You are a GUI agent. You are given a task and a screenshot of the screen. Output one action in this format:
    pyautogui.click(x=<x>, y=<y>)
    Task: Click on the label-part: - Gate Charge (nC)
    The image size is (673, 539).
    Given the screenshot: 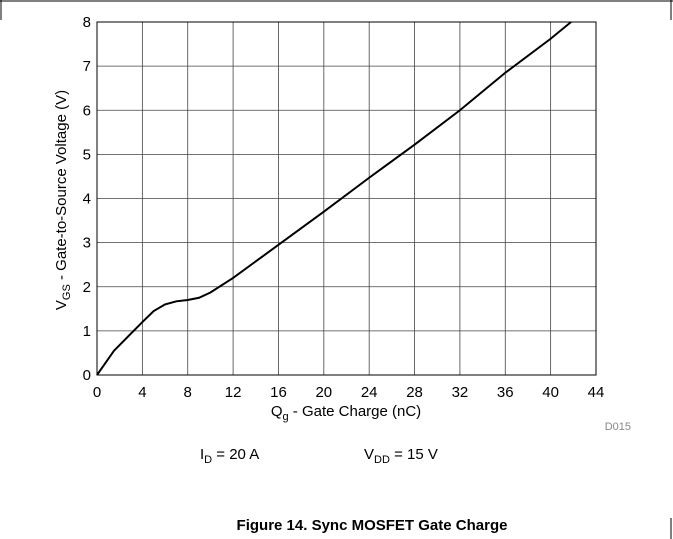 What is the action you would take?
    pyautogui.click(x=355, y=411)
    